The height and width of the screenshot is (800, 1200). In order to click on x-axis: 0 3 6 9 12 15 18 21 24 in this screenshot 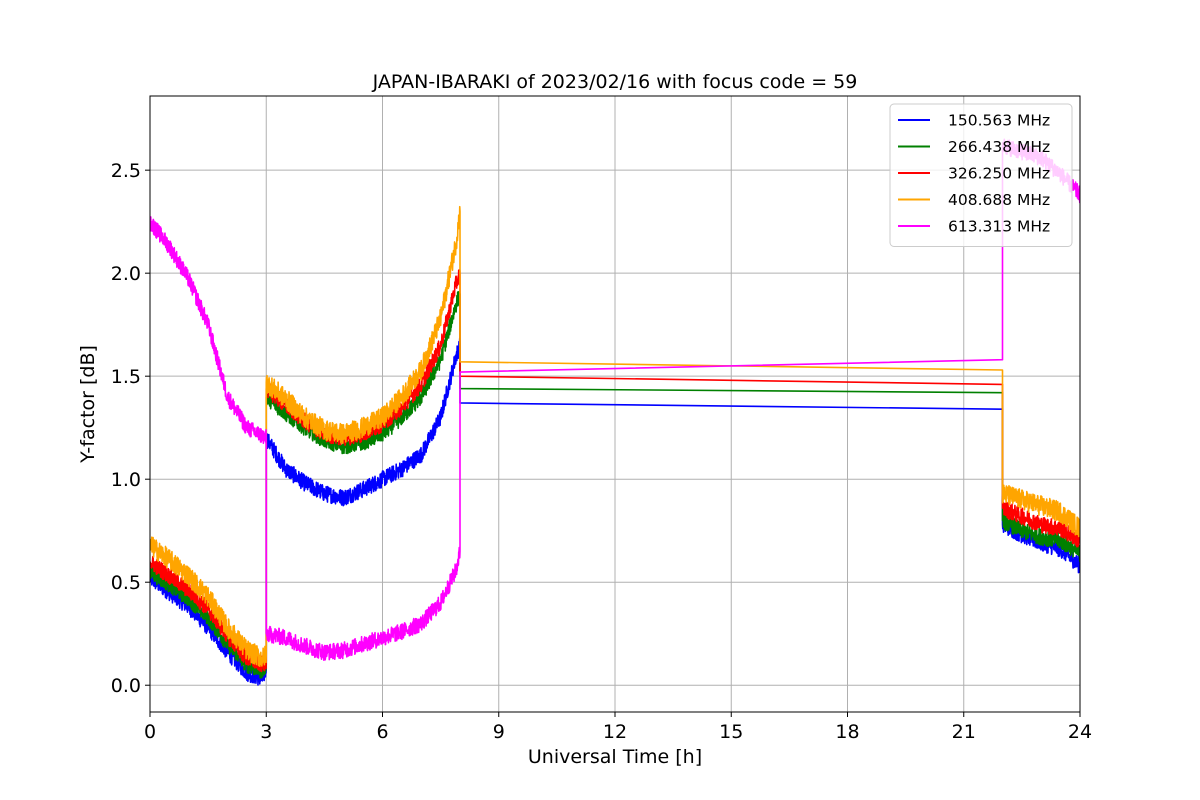, I will do `click(618, 727)`.